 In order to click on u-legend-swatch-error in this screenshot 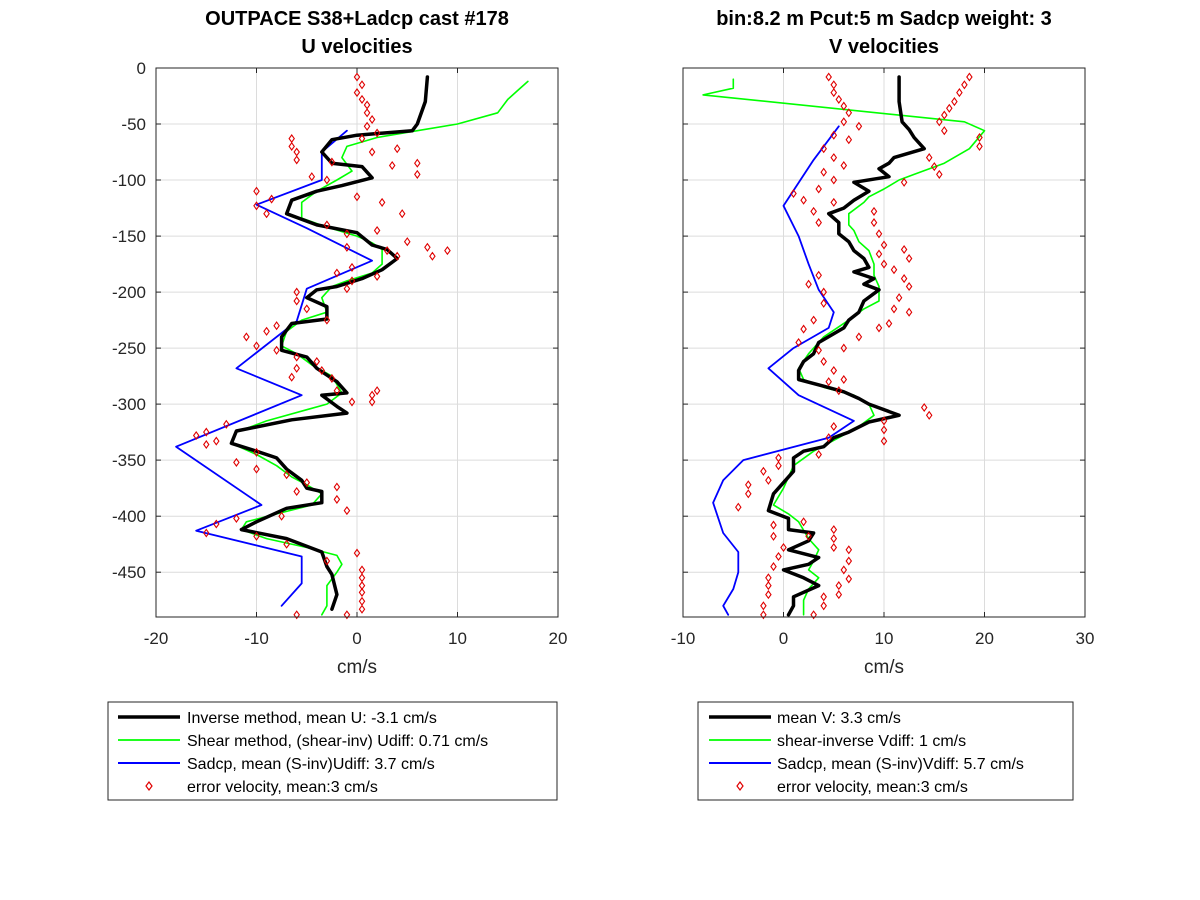, I will do `click(149, 786)`.